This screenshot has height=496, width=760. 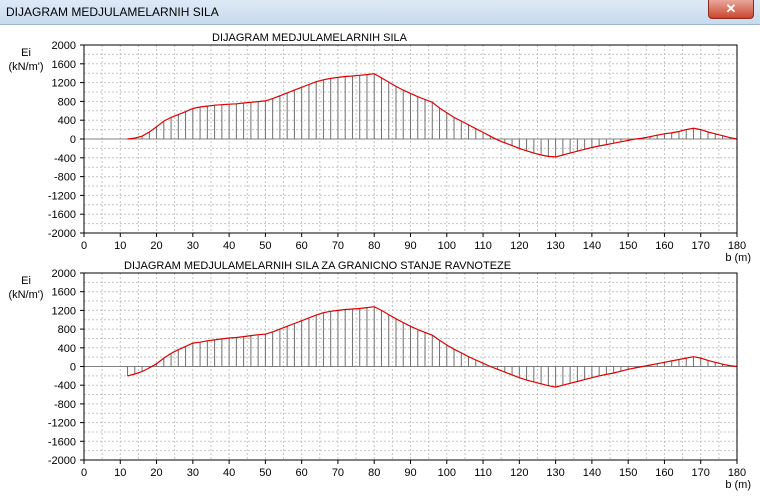 I want to click on close-icon: ✕, so click(x=731, y=8).